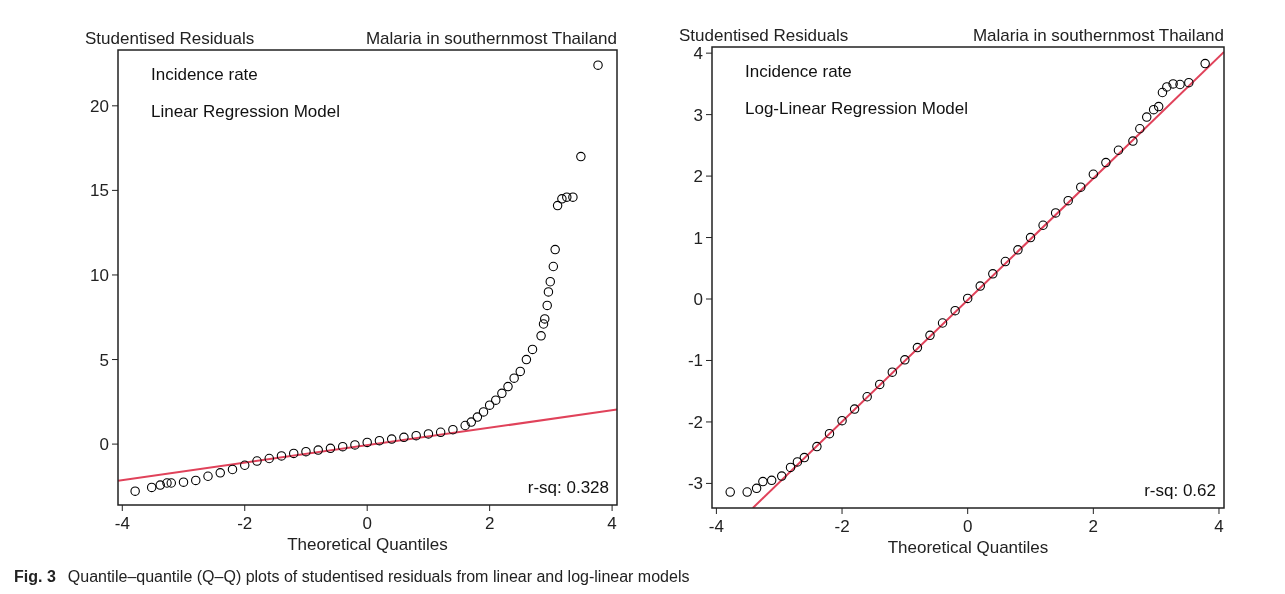  I want to click on caption: Fig. 3, so click(35, 576).